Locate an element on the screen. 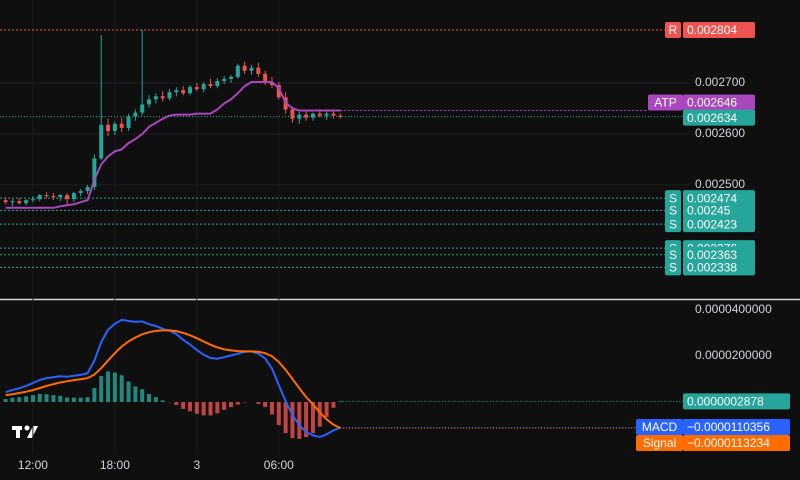  macd-name: Signal is located at coordinates (659, 443).